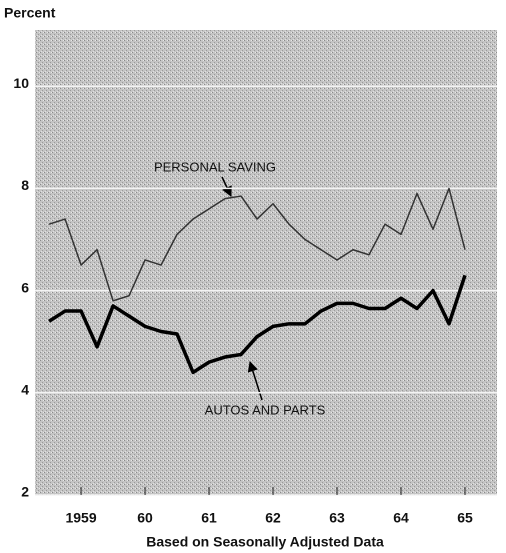 Image resolution: width=506 pixels, height=553 pixels. Describe the element at coordinates (25, 492) in the screenshot. I see `y-tick-label: 2` at that location.